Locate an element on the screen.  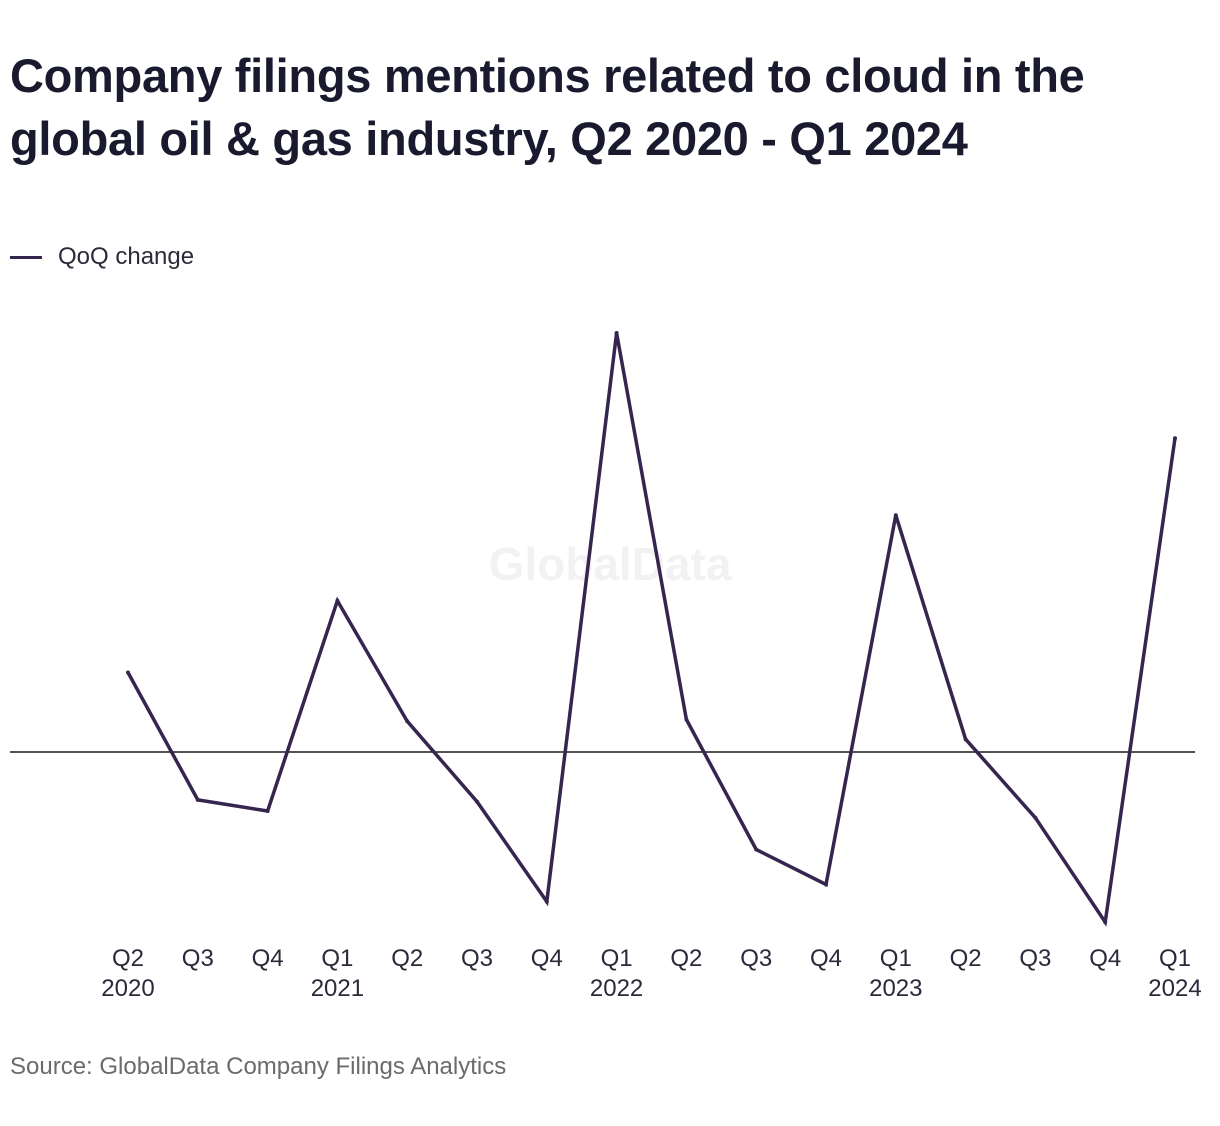
x-tick-year: 2022 is located at coordinates (616, 988).